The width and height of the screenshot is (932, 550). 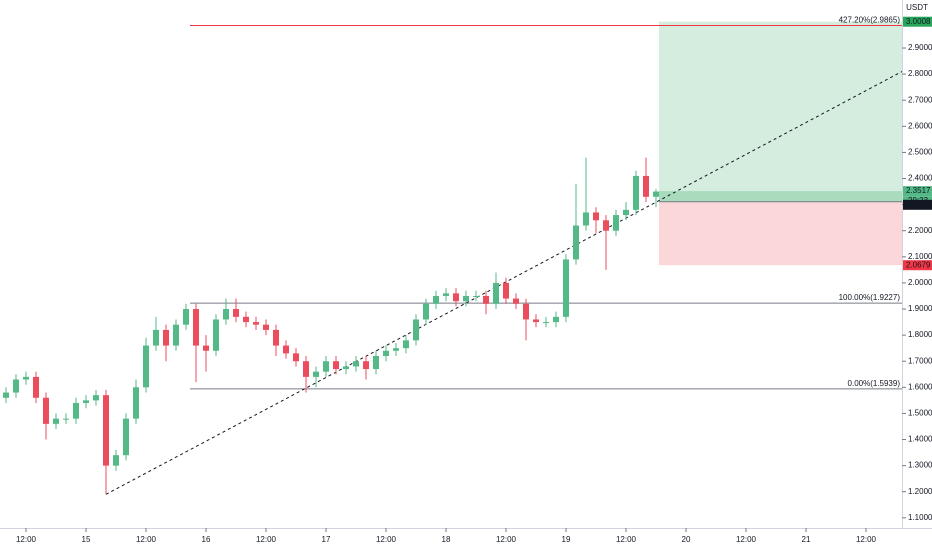 I want to click on target-price-bg, so click(x=917, y=21).